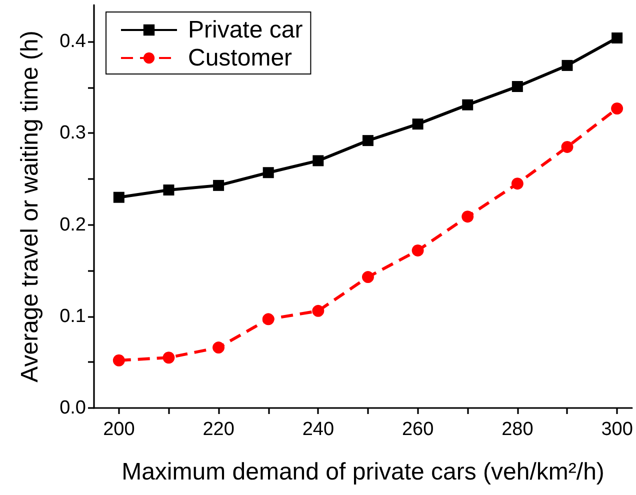 The image size is (636, 495). Describe the element at coordinates (30, 206) in the screenshot. I see `y-axis-title: Average travel or waiting time (h)` at that location.